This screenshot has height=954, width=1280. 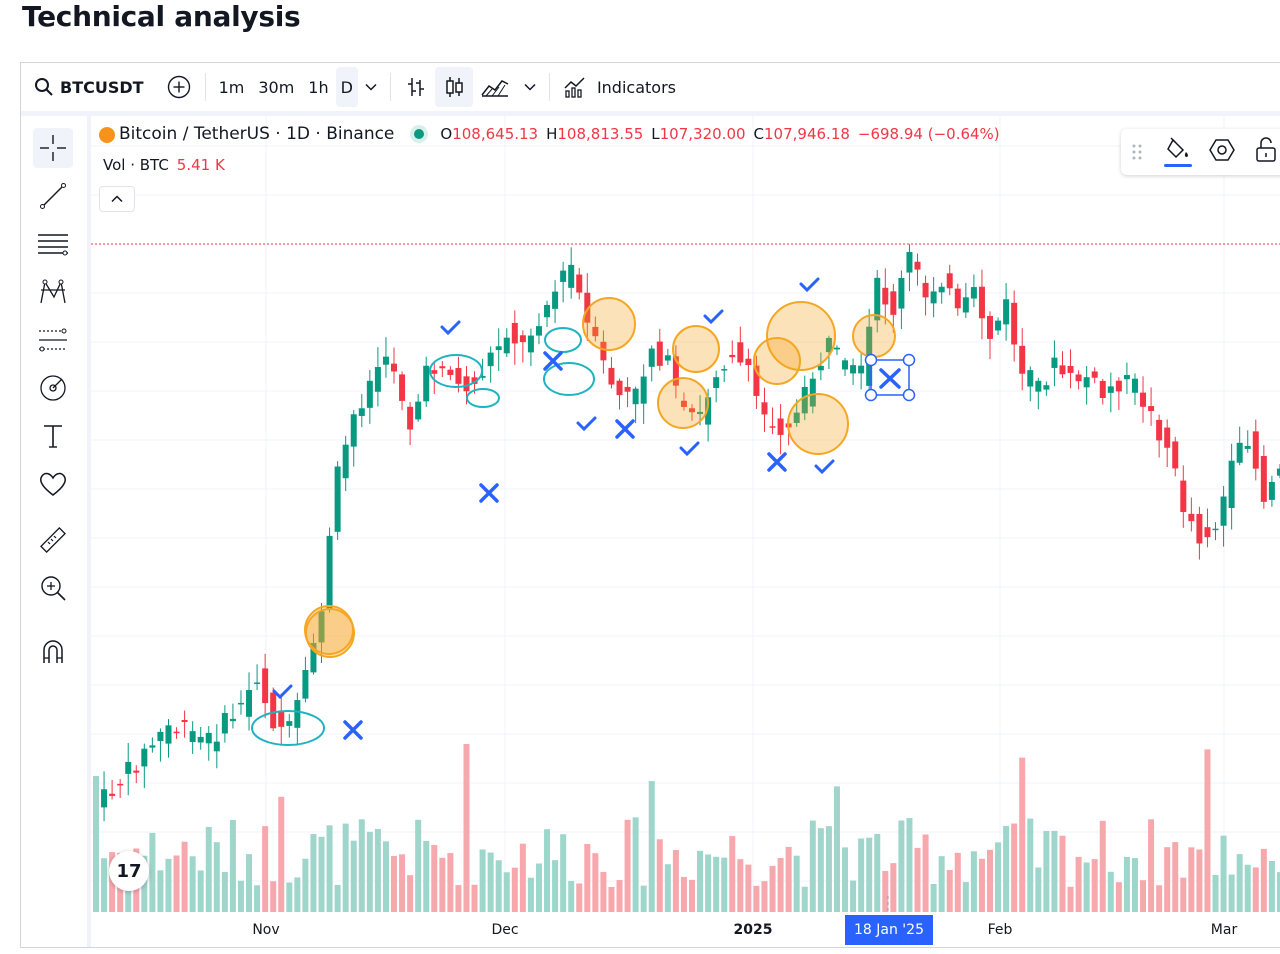 I want to click on indicators-label: Indicators, so click(x=636, y=87).